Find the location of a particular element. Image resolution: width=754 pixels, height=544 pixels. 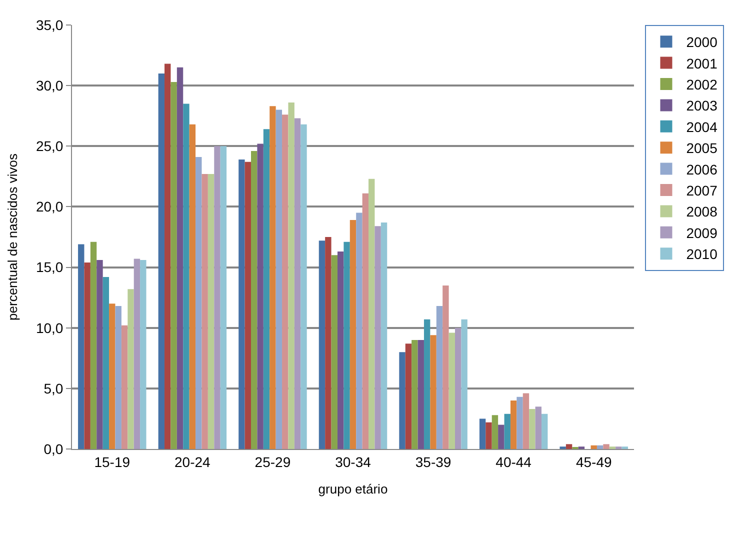

legend-label: 2001 is located at coordinates (702, 63).